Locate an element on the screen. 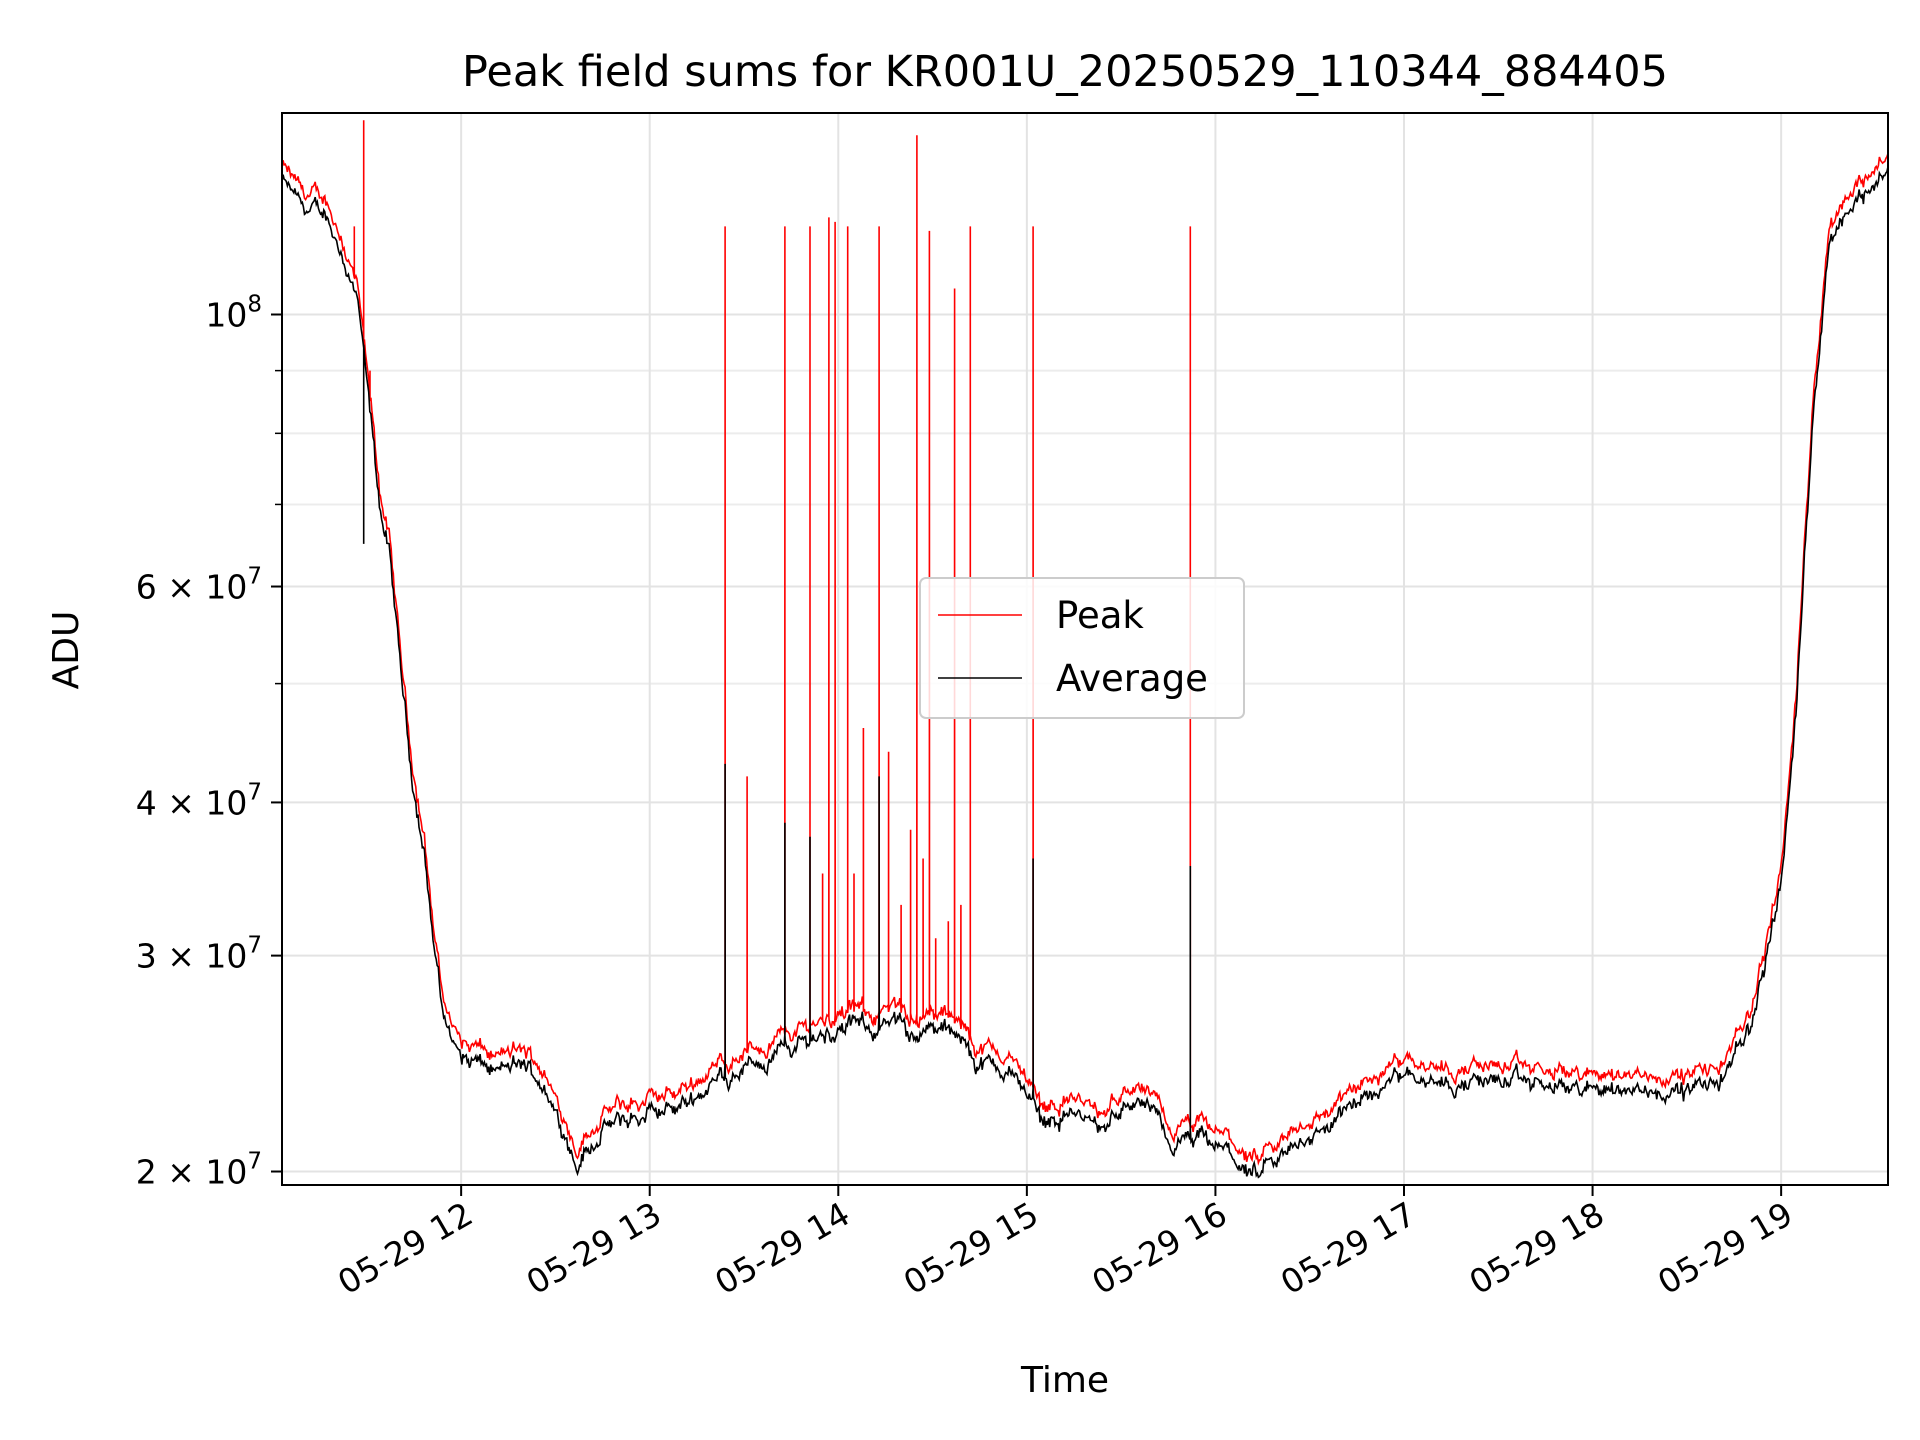 This screenshot has height=1440, width=1920. legend: Peak Average is located at coordinates (1082, 648).